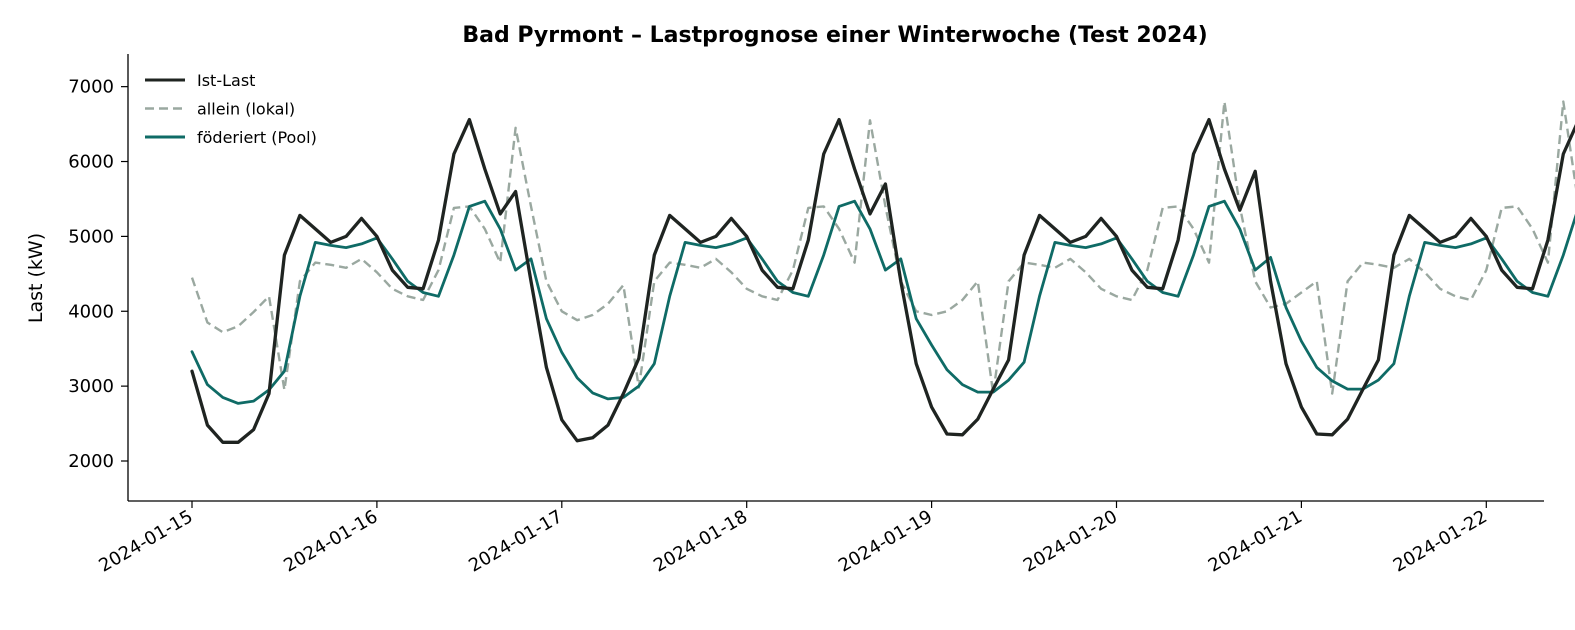 This screenshot has width=1575, height=630. What do you see at coordinates (91, 236) in the screenshot?
I see `y-tick-label: 5000` at bounding box center [91, 236].